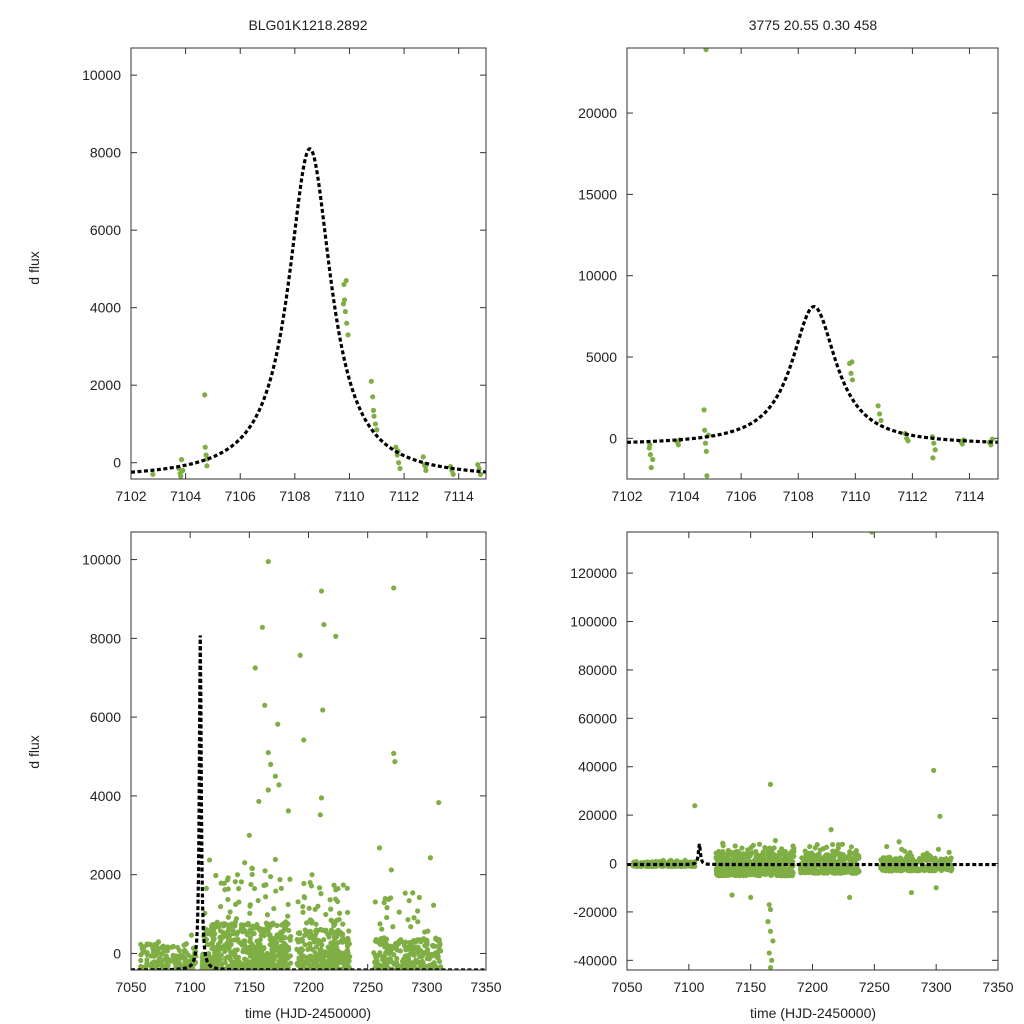 This screenshot has height=1024, width=1024. Describe the element at coordinates (626, 987) in the screenshot. I see `x-tick-label: 7050` at that location.